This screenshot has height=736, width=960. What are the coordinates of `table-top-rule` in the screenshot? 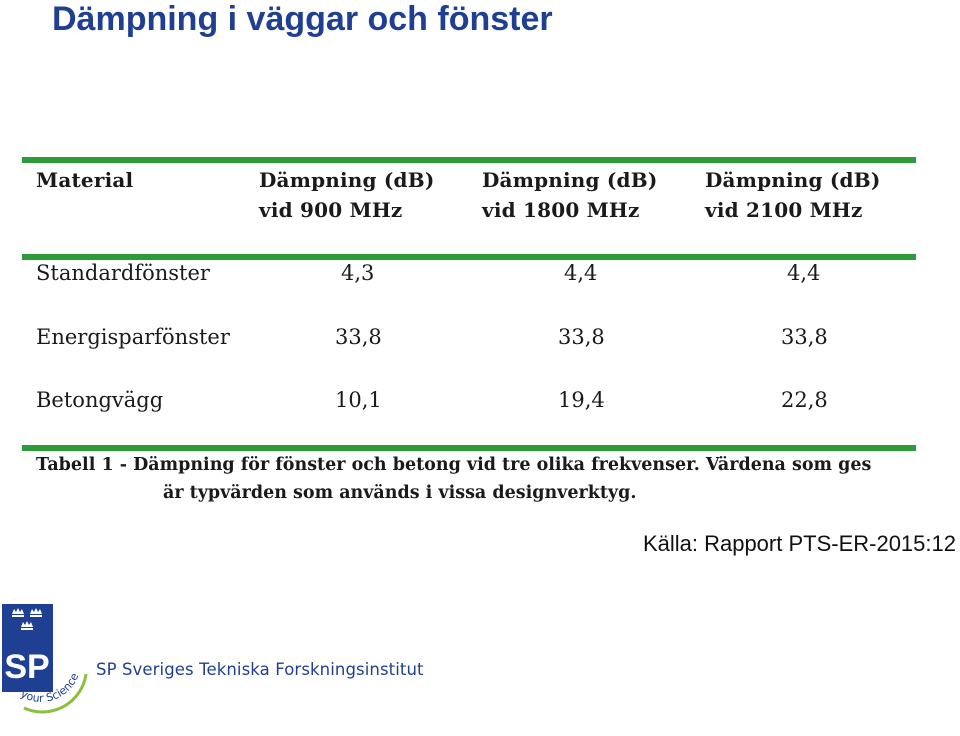 It's located at (469, 160).